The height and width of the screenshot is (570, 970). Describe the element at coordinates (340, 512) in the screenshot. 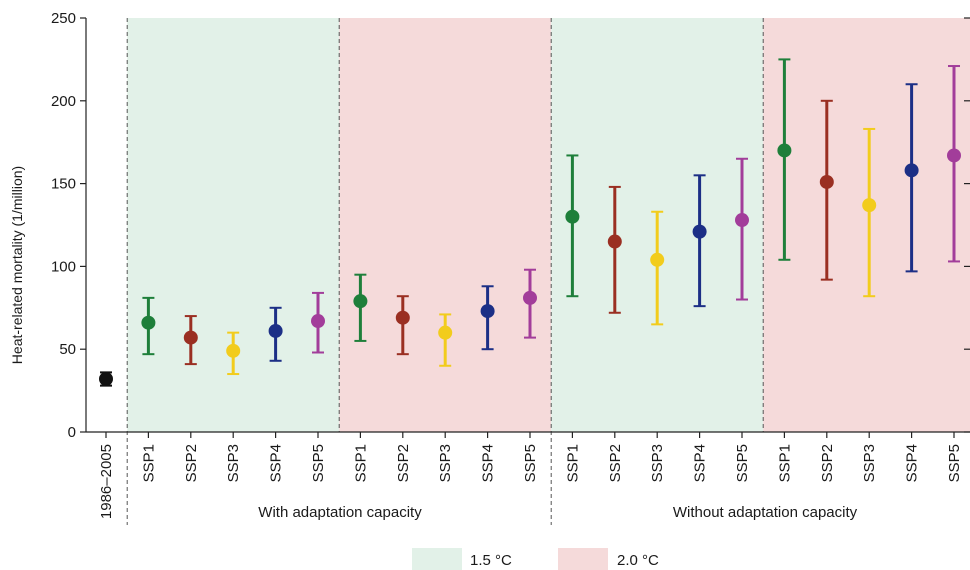

I see `group-label-with: With adaptation capacity` at that location.